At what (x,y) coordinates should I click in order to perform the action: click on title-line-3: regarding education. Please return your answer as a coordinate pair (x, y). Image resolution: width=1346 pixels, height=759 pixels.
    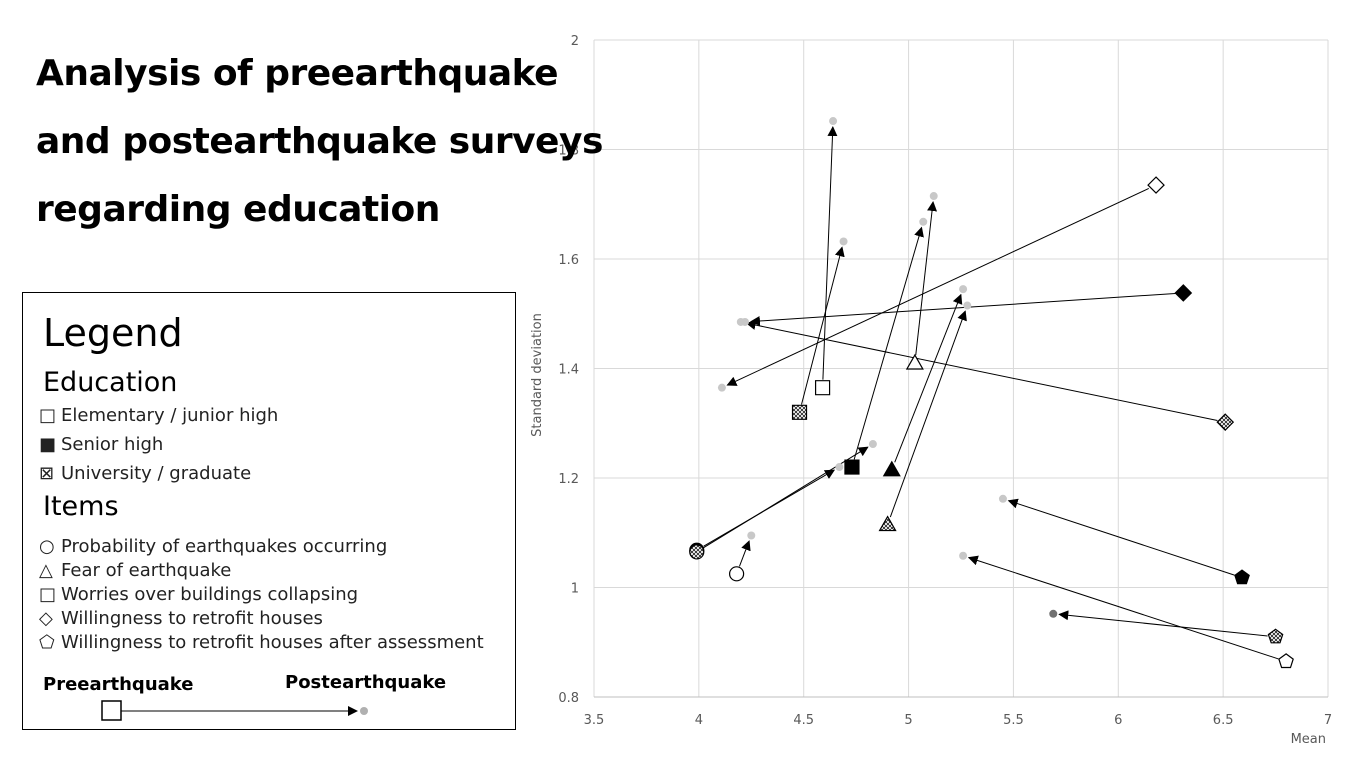
    Looking at the image, I should click on (238, 209).